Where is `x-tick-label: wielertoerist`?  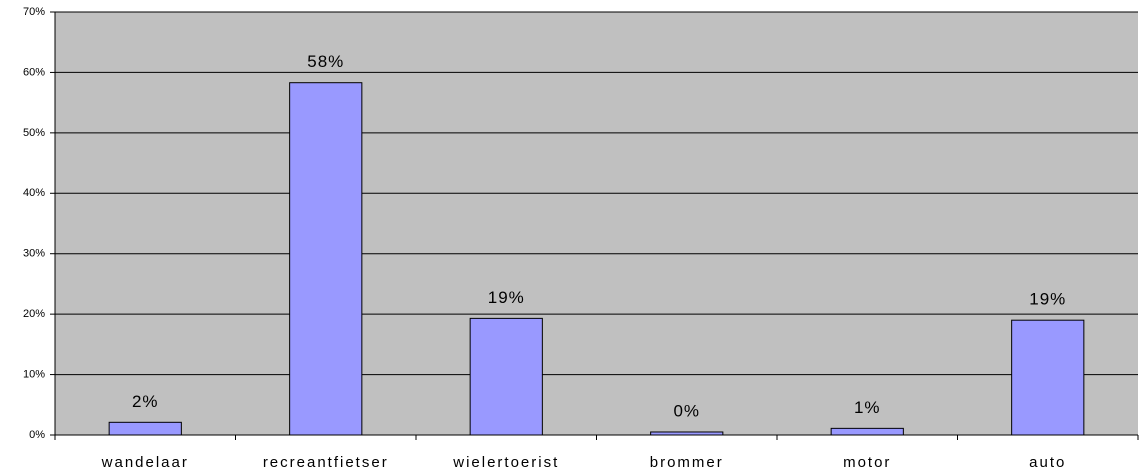 x-tick-label: wielertoerist is located at coordinates (505, 462).